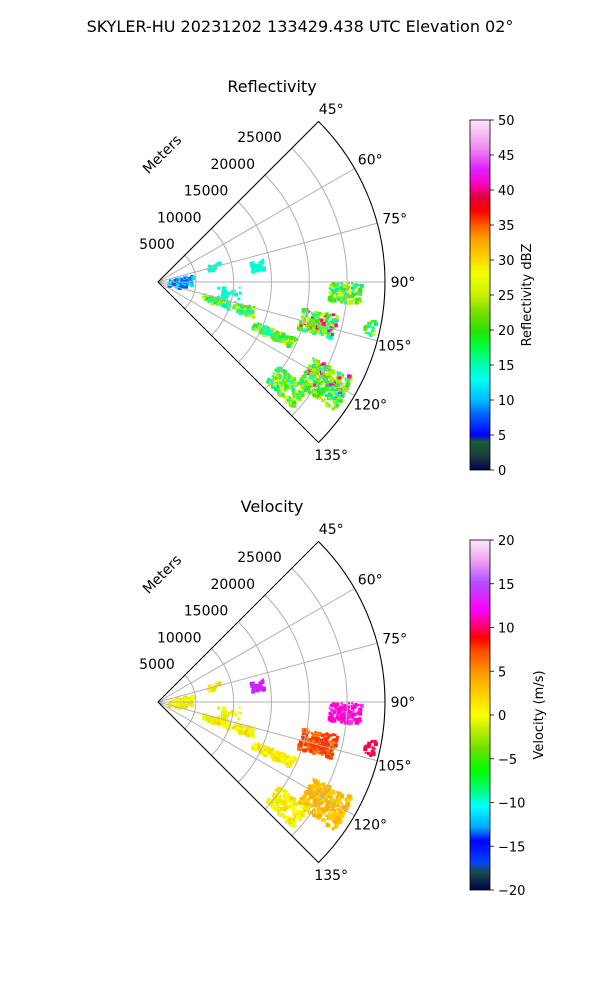 This screenshot has width=600, height=1000. I want to click on colorbar-tick-label: 5, so click(502, 436).